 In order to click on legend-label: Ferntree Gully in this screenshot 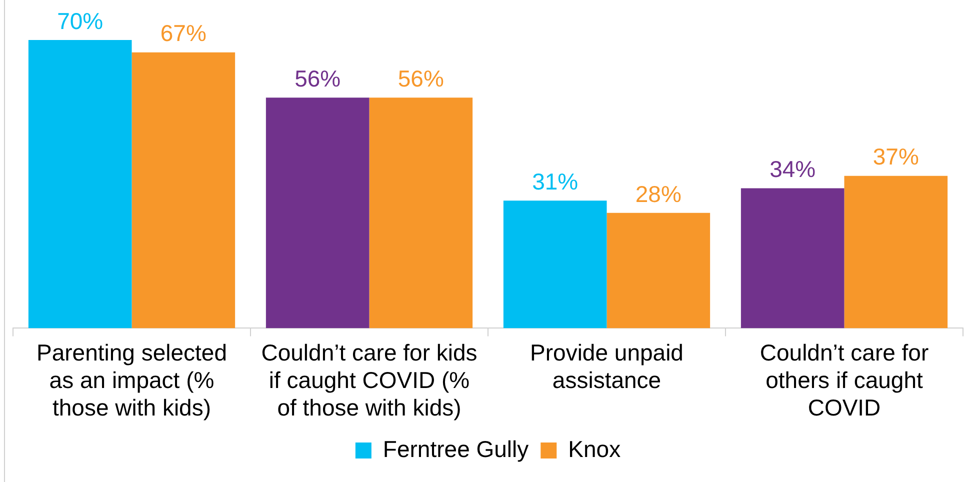, I will do `click(456, 449)`.